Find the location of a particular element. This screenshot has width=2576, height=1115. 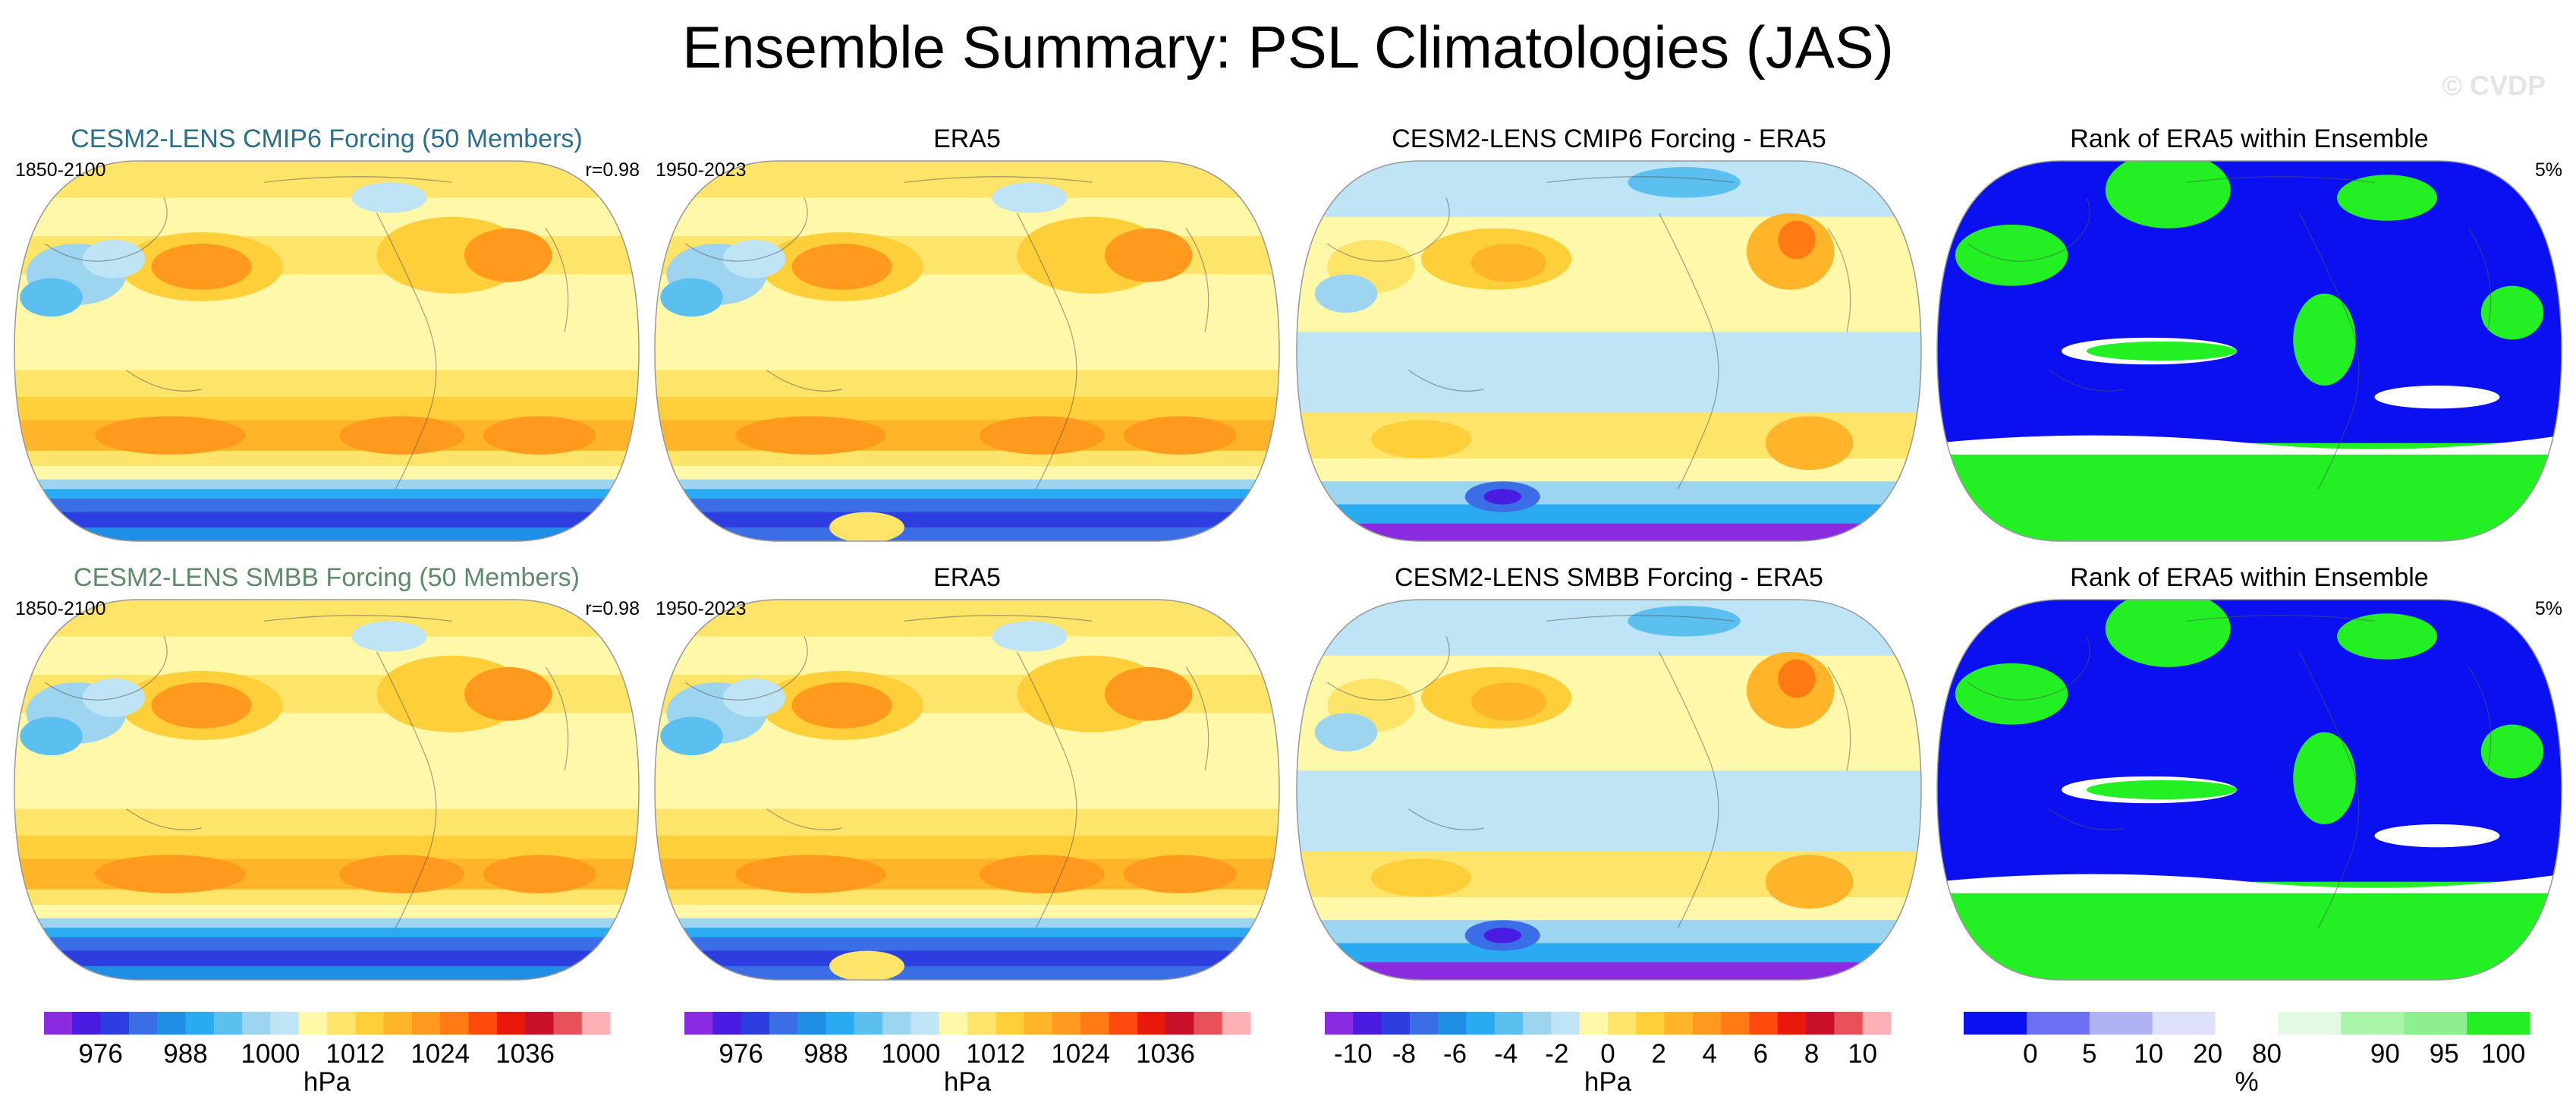

colorbar-unit: % is located at coordinates (2247, 1082).